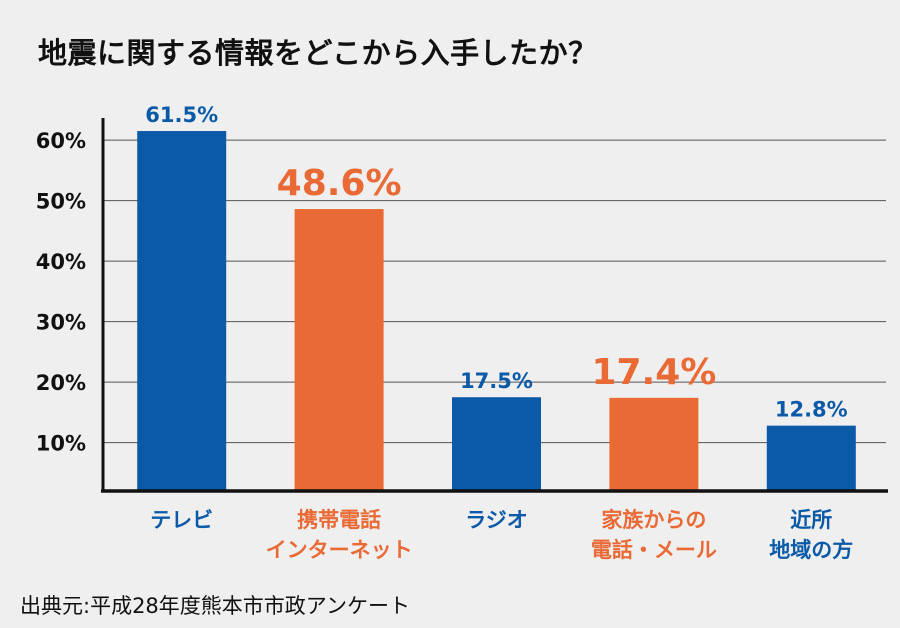 Image resolution: width=900 pixels, height=628 pixels. What do you see at coordinates (61, 323) in the screenshot?
I see `y-tick-label: 30%` at bounding box center [61, 323].